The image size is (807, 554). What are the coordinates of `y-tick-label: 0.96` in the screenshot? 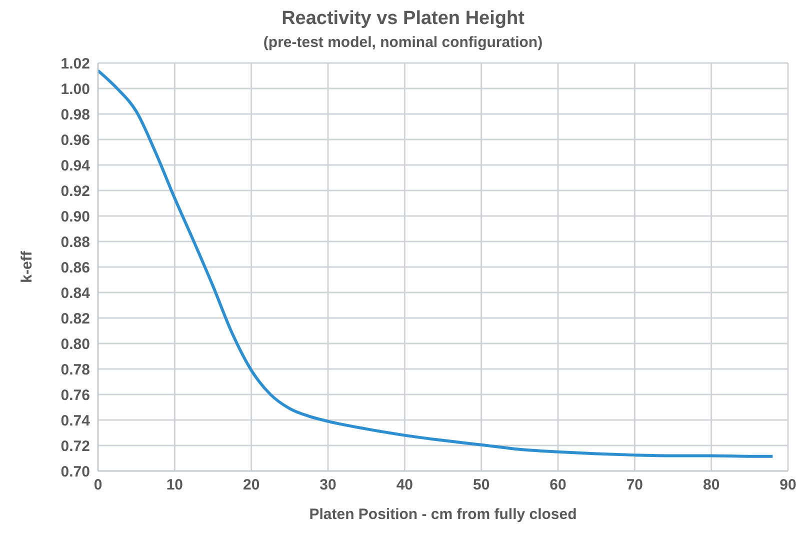 It's located at (75, 140).